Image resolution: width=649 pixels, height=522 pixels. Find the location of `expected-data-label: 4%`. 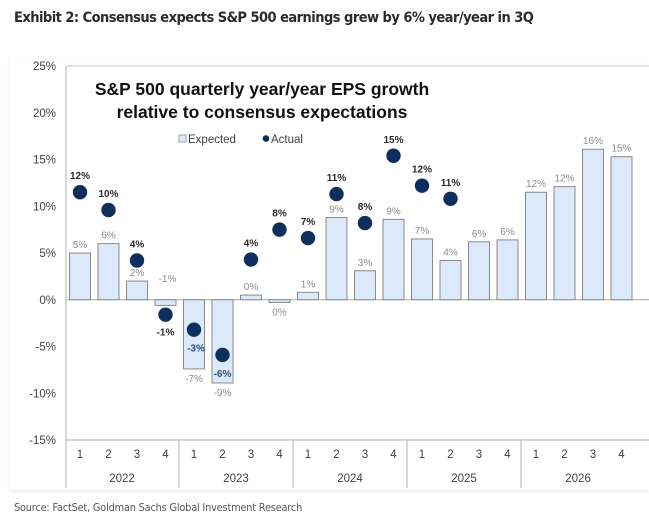

expected-data-label: 4% is located at coordinates (450, 252).